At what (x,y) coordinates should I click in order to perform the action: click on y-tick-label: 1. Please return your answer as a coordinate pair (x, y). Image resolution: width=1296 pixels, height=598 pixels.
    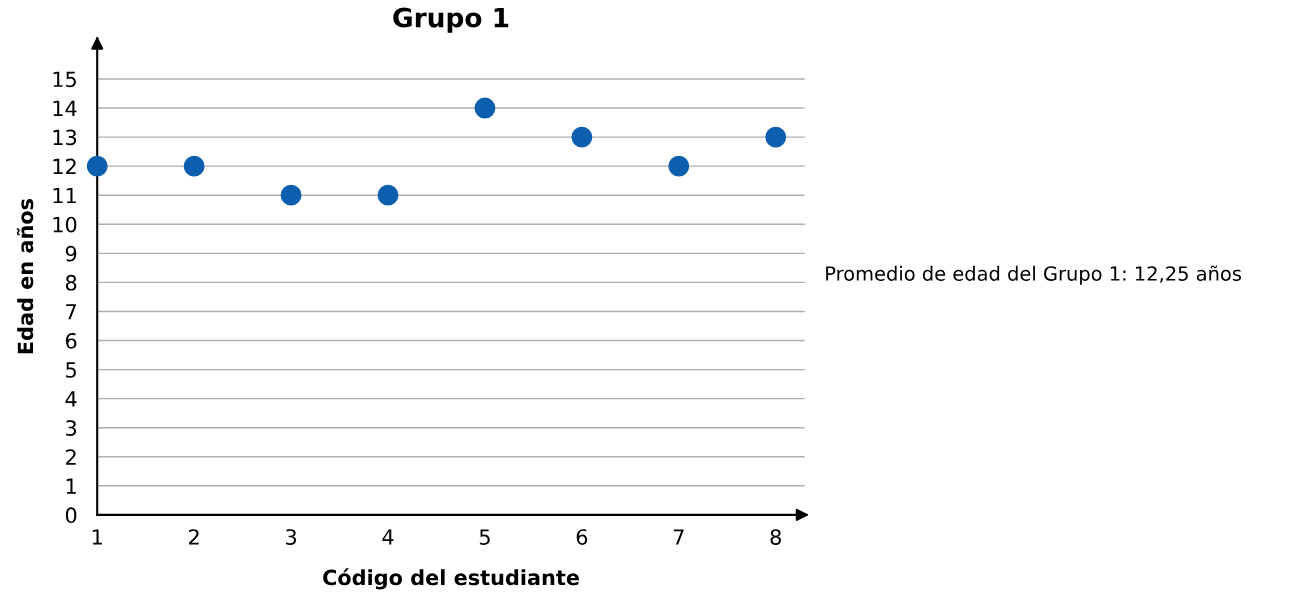
    Looking at the image, I should click on (71, 486).